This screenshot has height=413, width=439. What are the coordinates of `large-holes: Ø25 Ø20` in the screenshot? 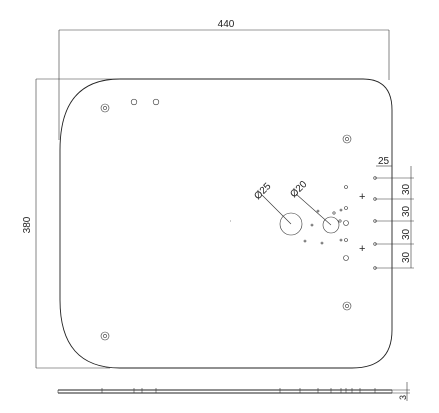 It's located at (297, 212).